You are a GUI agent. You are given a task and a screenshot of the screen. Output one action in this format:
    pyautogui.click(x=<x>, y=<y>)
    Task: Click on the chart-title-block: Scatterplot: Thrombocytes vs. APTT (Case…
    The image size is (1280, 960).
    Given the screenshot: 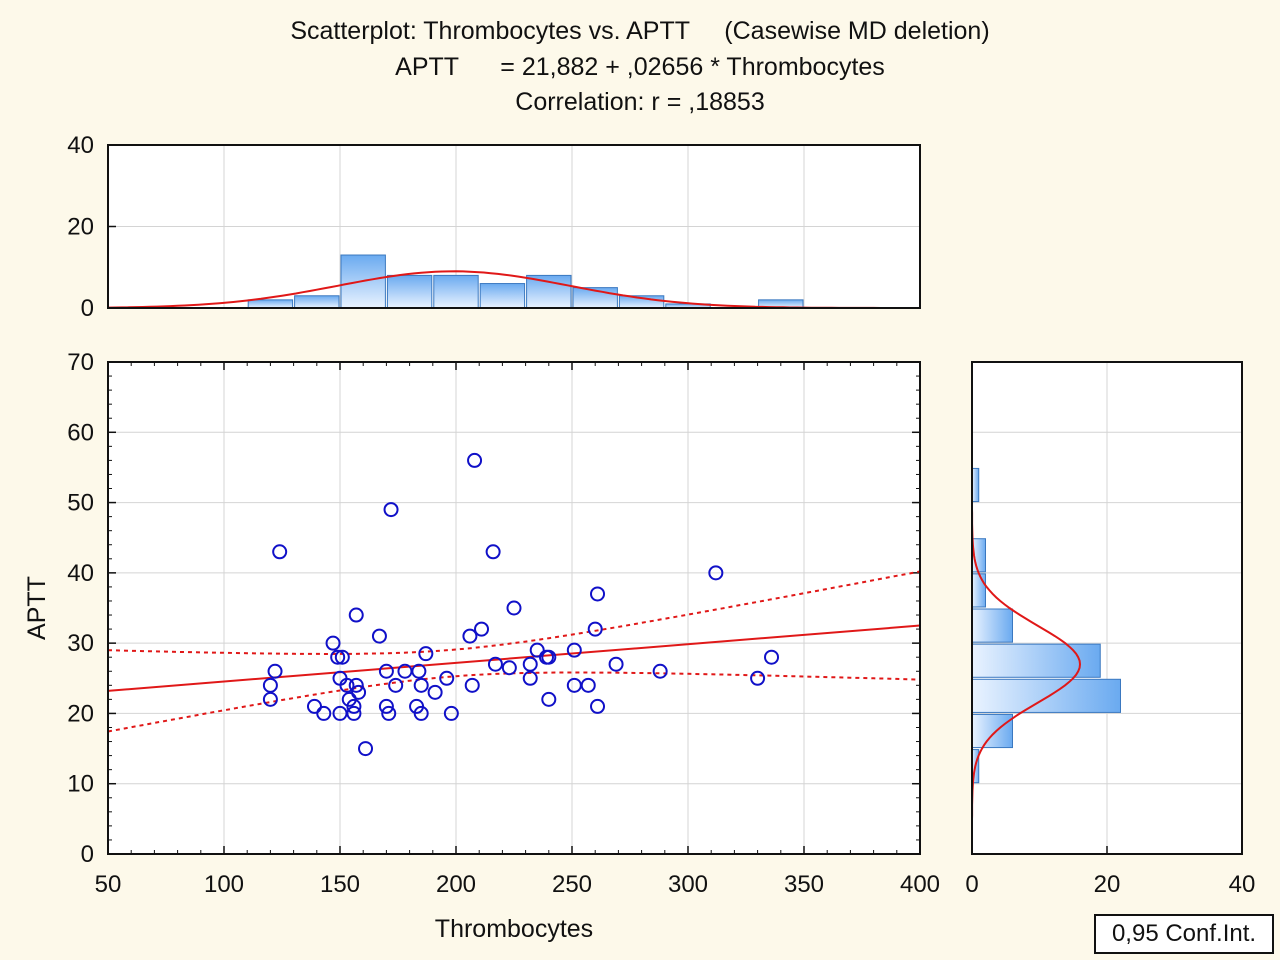 What is the action you would take?
    pyautogui.click(x=640, y=67)
    